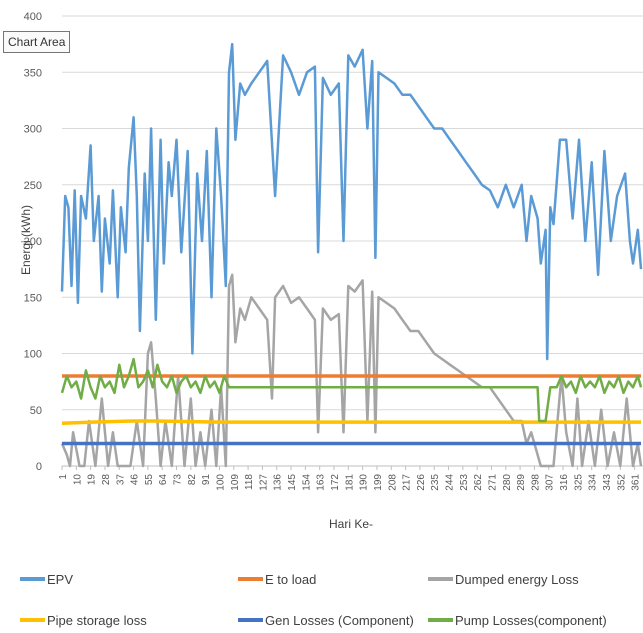  Describe the element at coordinates (351, 422) in the screenshot. I see `series-line-pipe-storage-loss` at that location.